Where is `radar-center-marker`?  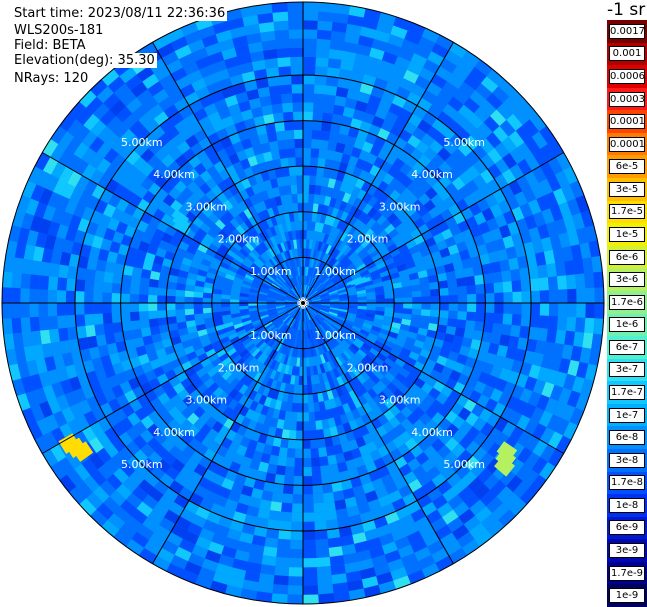 radar-center-marker is located at coordinates (303, 303).